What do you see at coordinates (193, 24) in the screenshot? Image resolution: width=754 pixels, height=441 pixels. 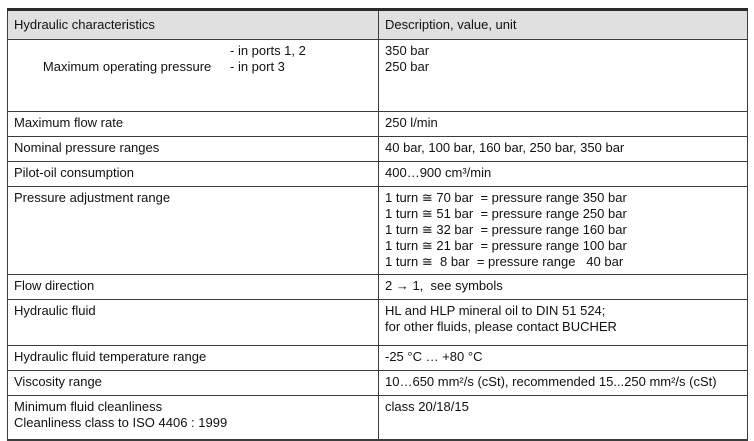 I see `column-header-characteristic: Hydraulic characteristics` at bounding box center [193, 24].